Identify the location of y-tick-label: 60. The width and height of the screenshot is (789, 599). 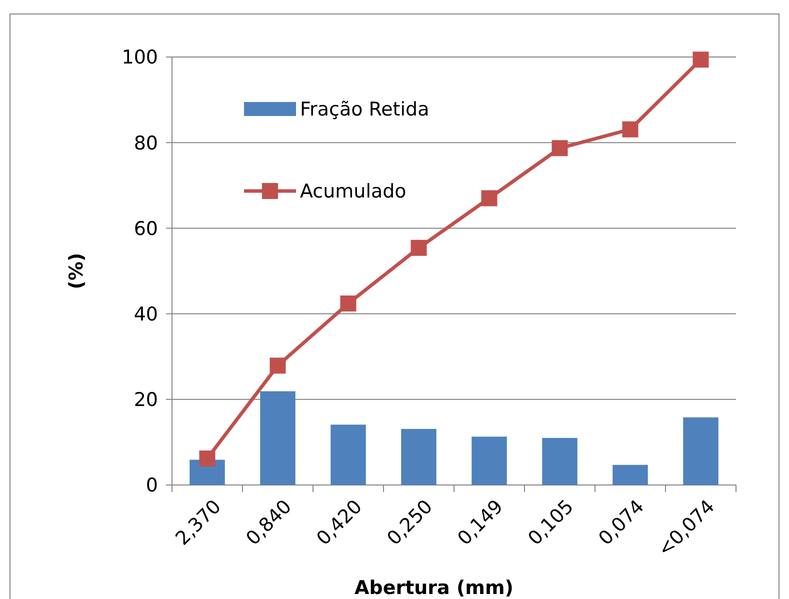
(146, 229).